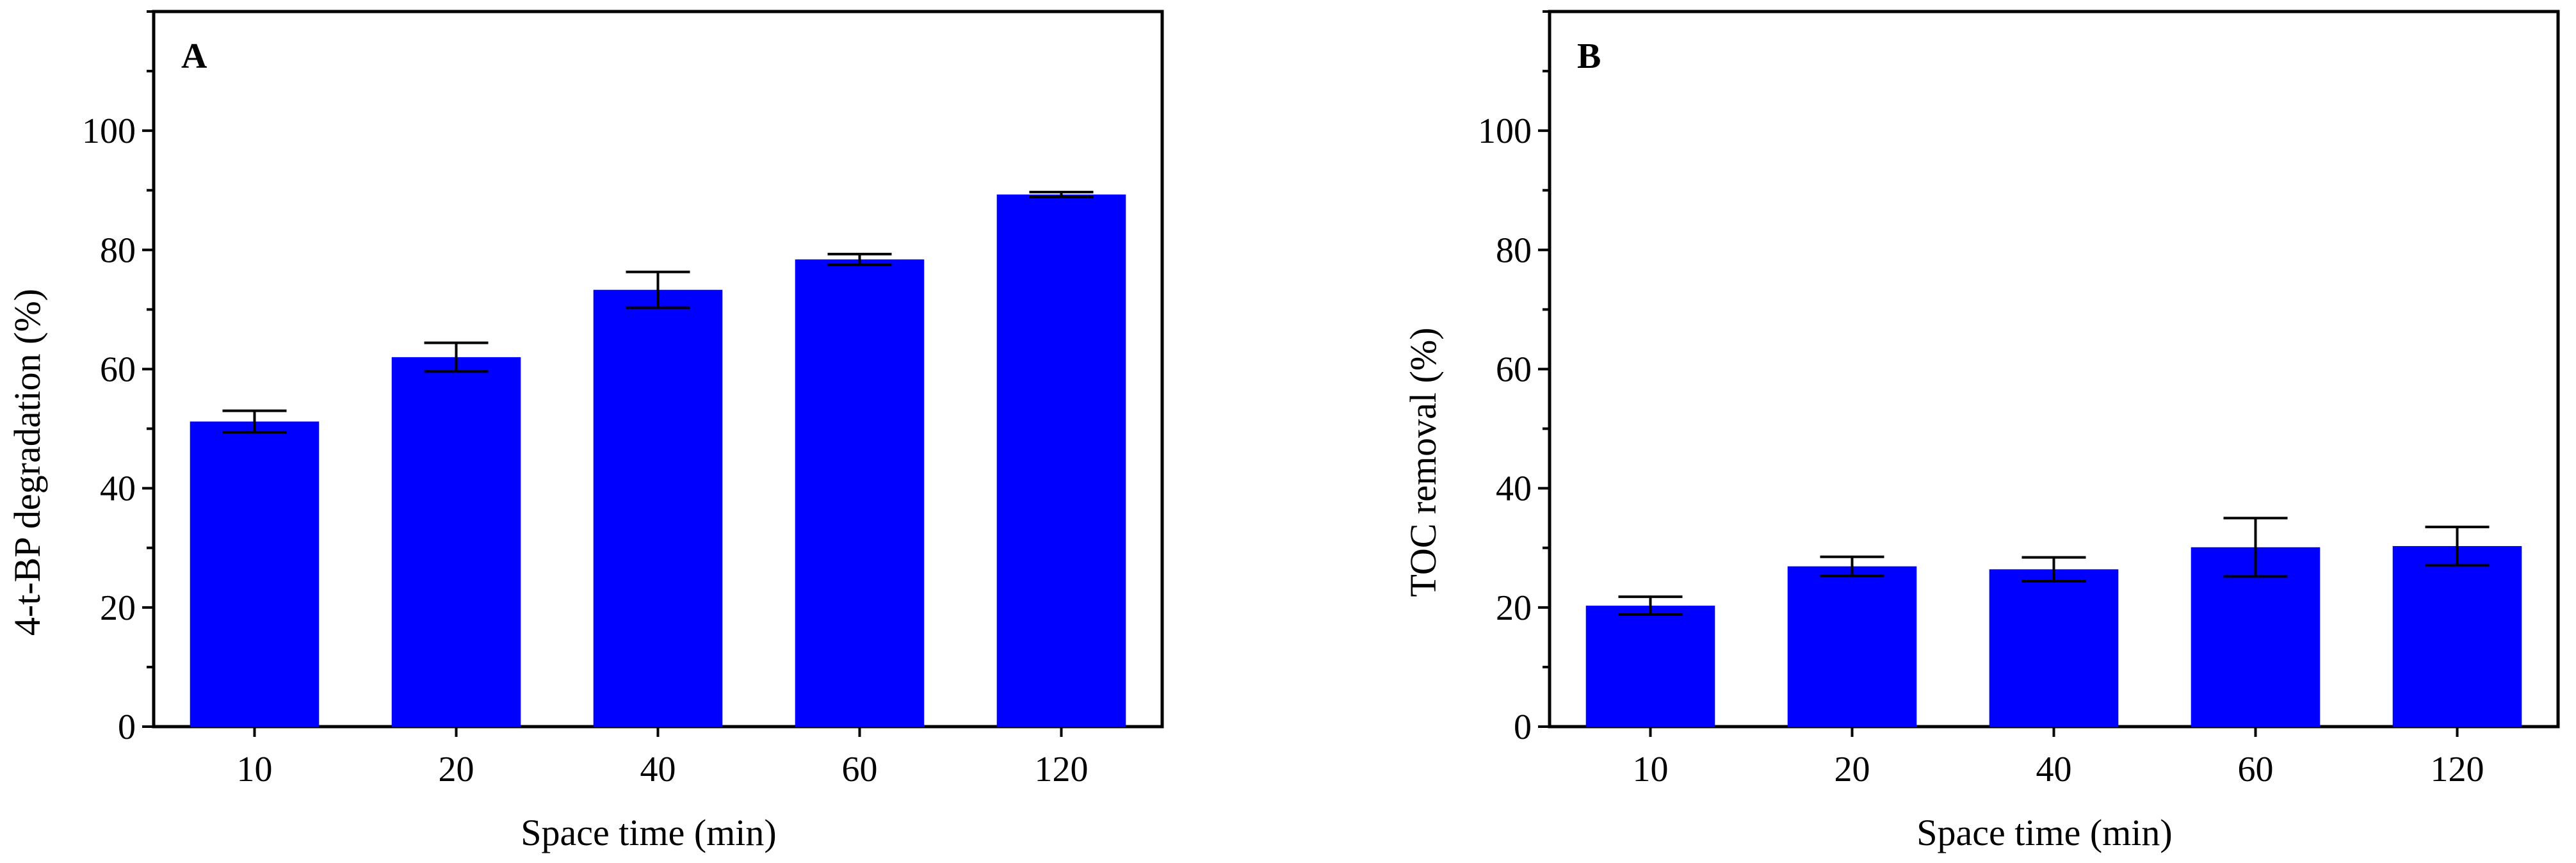 The image size is (2576, 863). Describe the element at coordinates (255, 769) in the screenshot. I see `panel-a-x-tick-label: 10` at that location.